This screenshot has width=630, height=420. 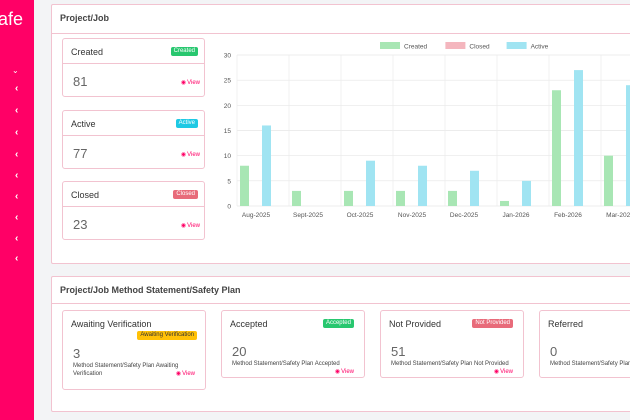 What do you see at coordinates (228, 131) in the screenshot?
I see `y-tick-label: 15` at bounding box center [228, 131].